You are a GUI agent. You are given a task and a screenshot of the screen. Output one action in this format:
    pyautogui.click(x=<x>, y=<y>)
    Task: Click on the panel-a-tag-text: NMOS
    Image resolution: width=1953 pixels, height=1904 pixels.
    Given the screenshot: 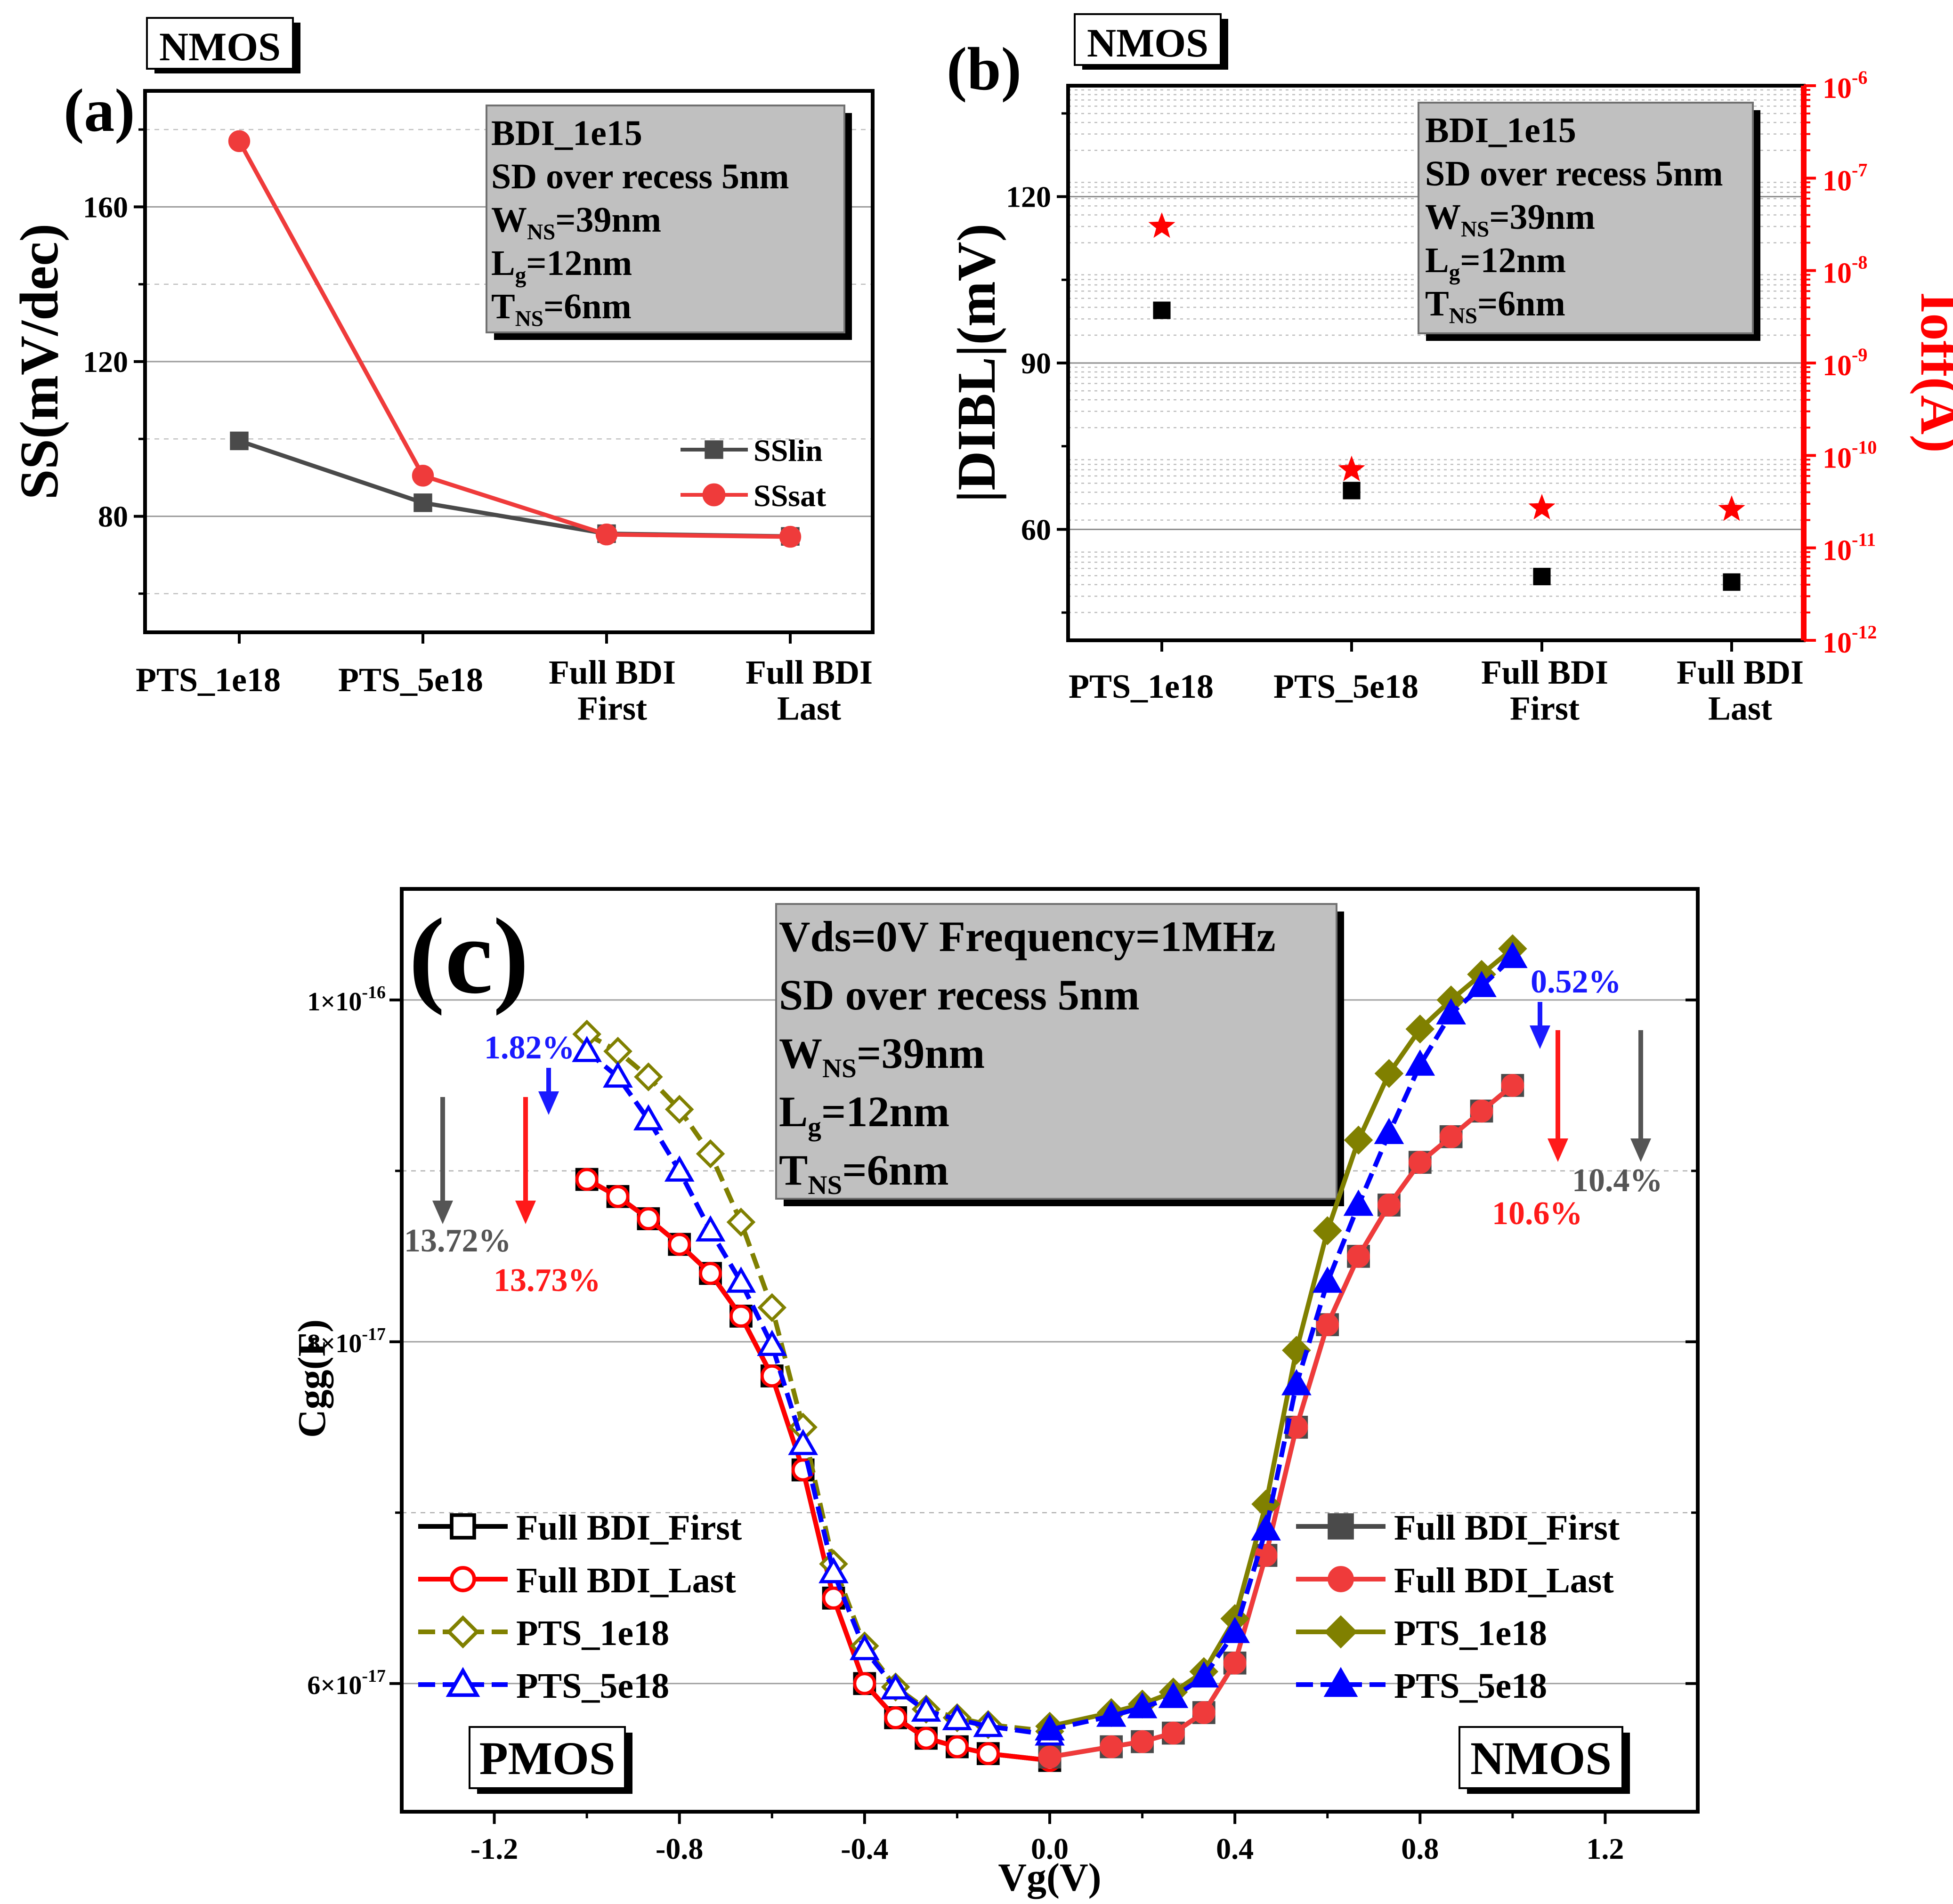 What is the action you would take?
    pyautogui.click(x=220, y=46)
    